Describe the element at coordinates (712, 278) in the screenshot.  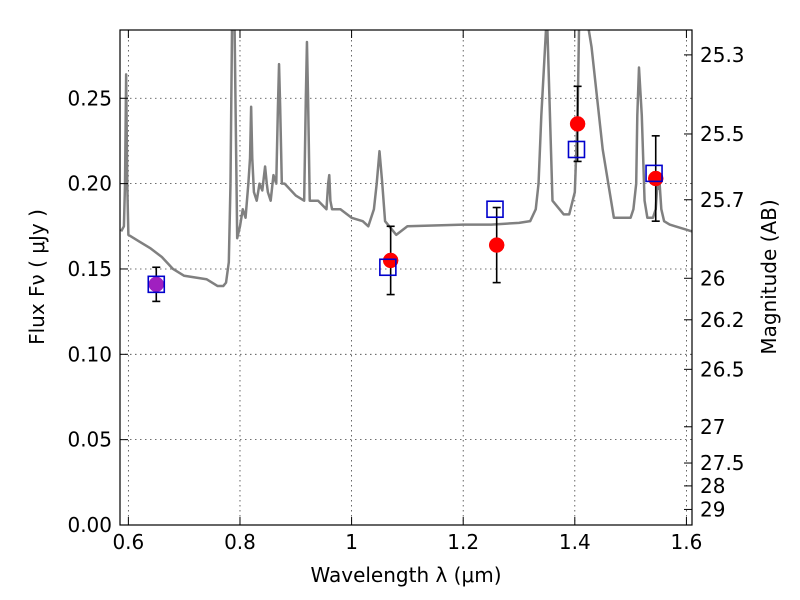
I see `y2-tick-label: 26` at that location.